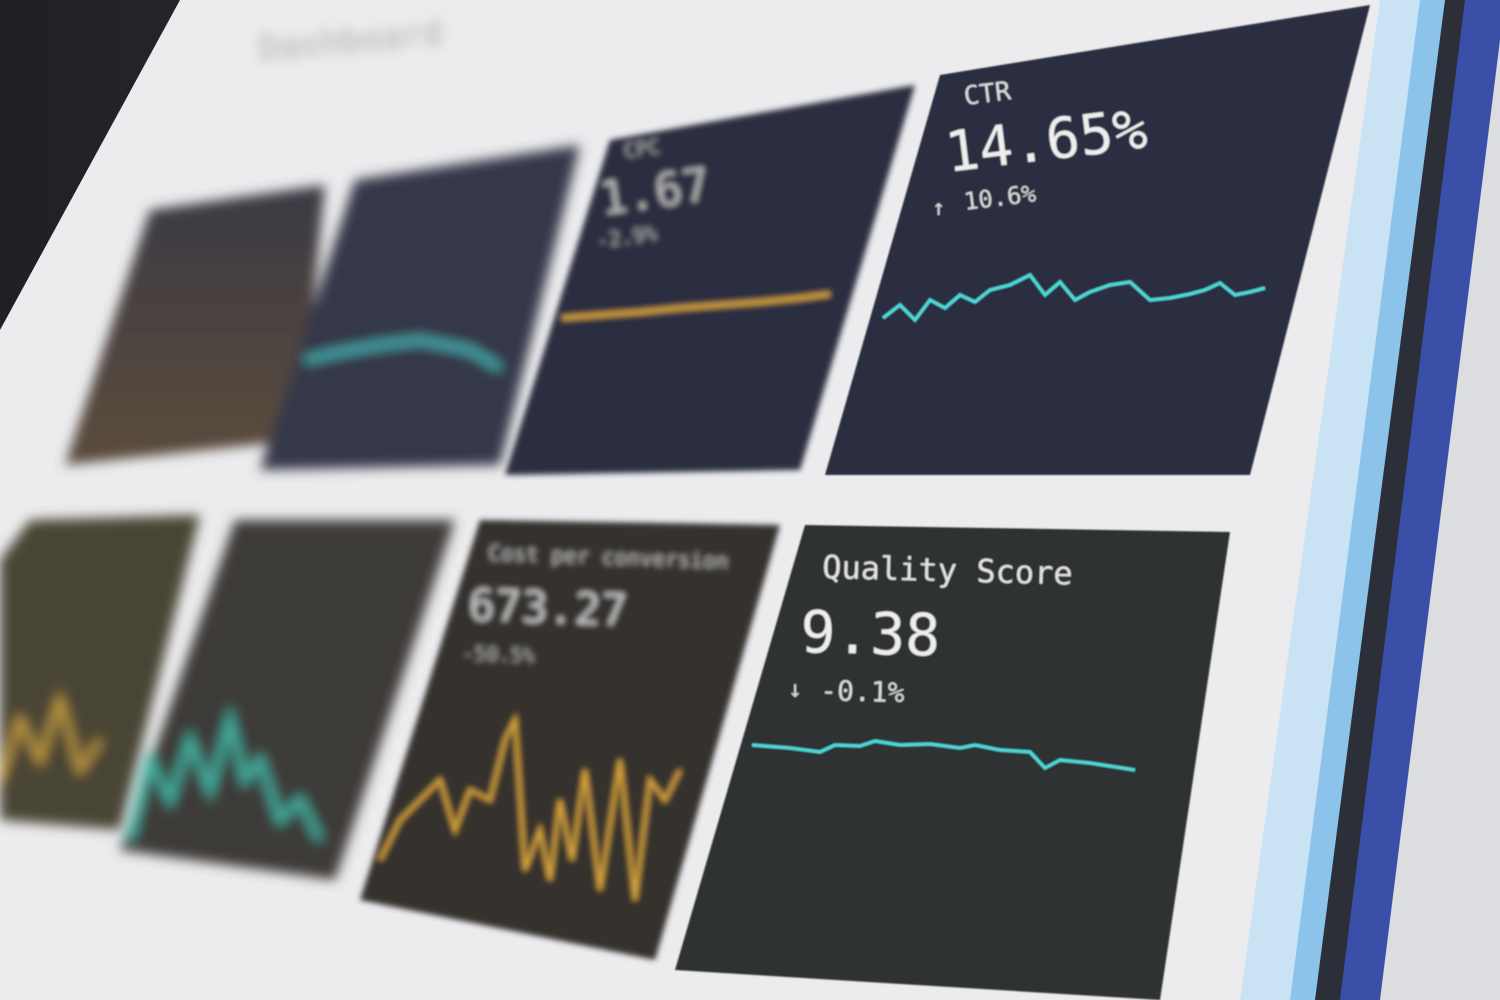 The image size is (1500, 1000). What do you see at coordinates (696, 306) in the screenshot?
I see `cpc-sparkline` at bounding box center [696, 306].